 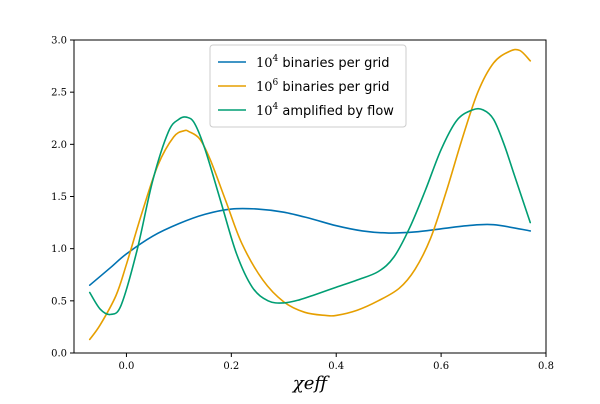 What do you see at coordinates (59, 249) in the screenshot?
I see `y-tick-label: 1.0` at bounding box center [59, 249].